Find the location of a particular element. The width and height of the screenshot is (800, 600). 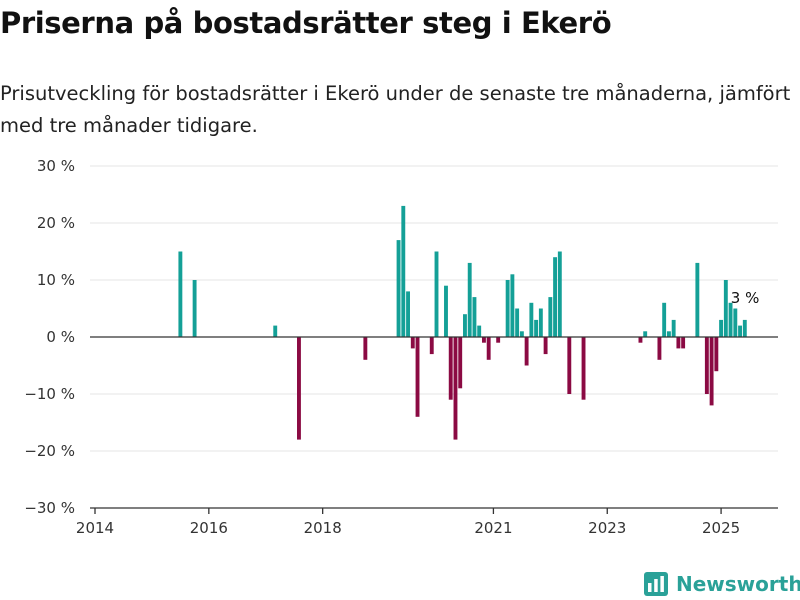

x-tick-label: 2023 is located at coordinates (607, 528).